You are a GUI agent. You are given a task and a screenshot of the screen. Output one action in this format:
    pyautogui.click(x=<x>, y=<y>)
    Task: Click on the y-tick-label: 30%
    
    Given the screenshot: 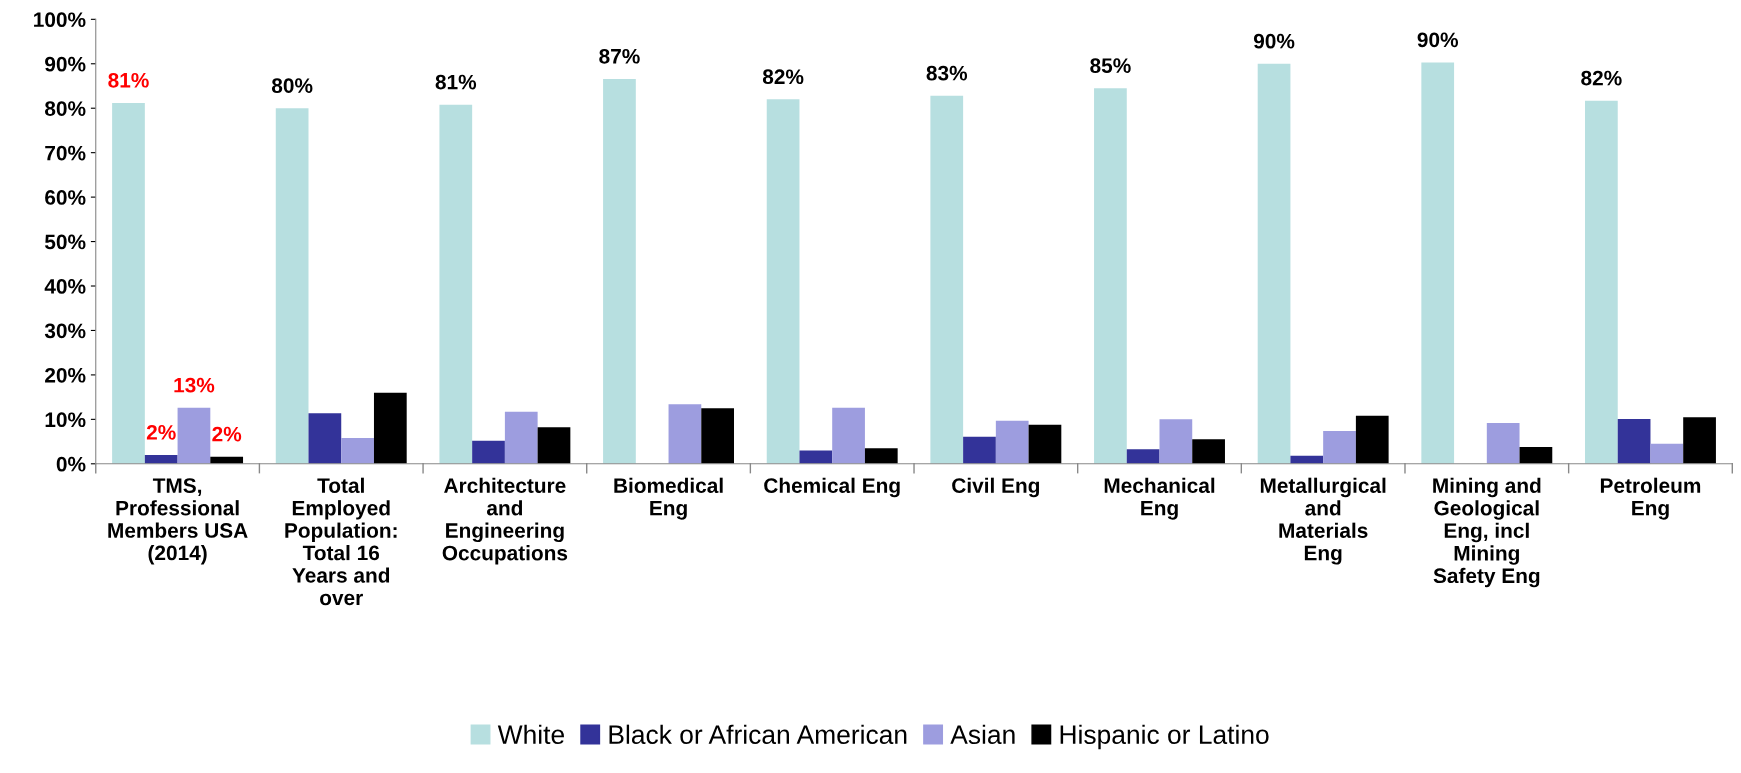 What is the action you would take?
    pyautogui.click(x=65, y=331)
    